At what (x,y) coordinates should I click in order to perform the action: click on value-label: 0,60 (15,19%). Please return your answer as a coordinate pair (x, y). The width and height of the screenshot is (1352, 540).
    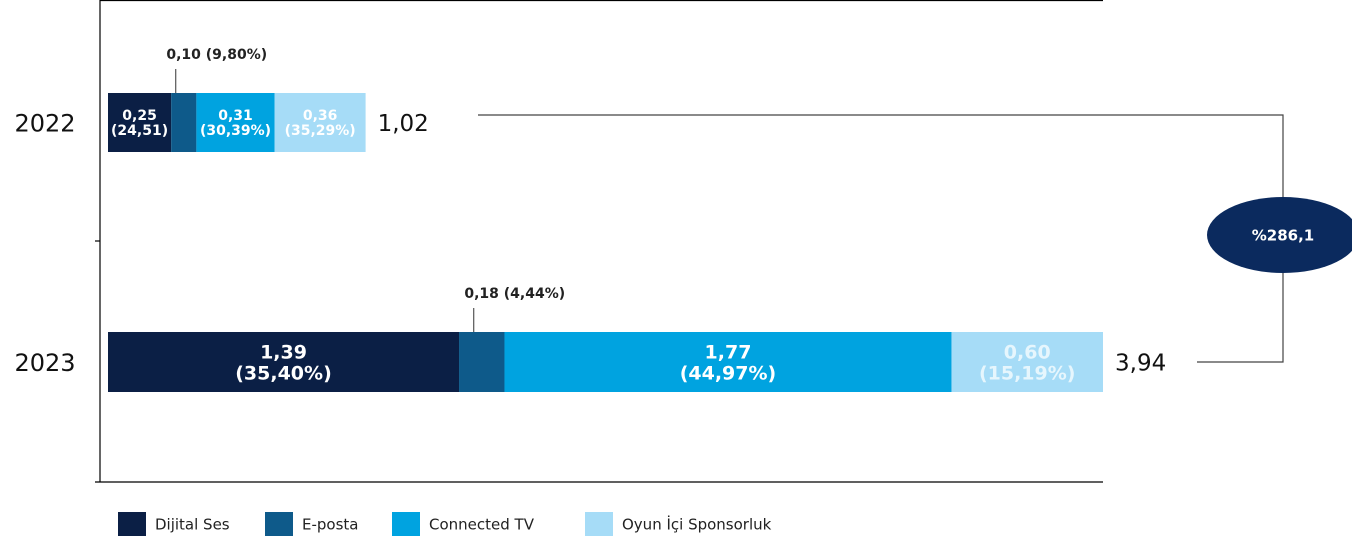
    Looking at the image, I should click on (1027, 362).